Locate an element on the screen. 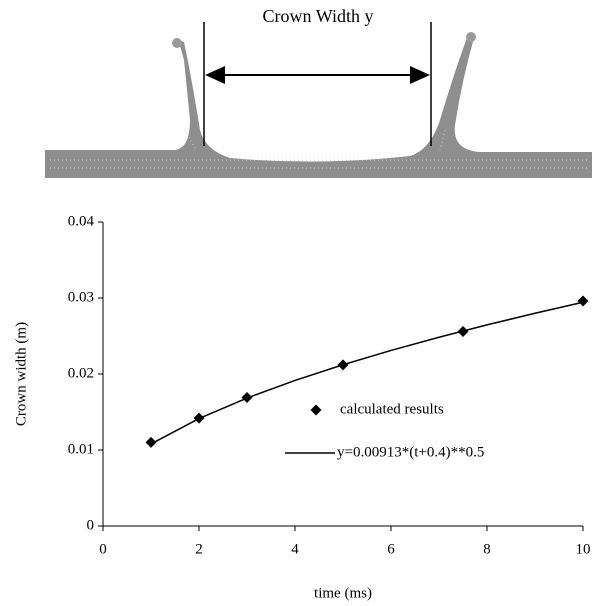  legend-marker is located at coordinates (316, 410).